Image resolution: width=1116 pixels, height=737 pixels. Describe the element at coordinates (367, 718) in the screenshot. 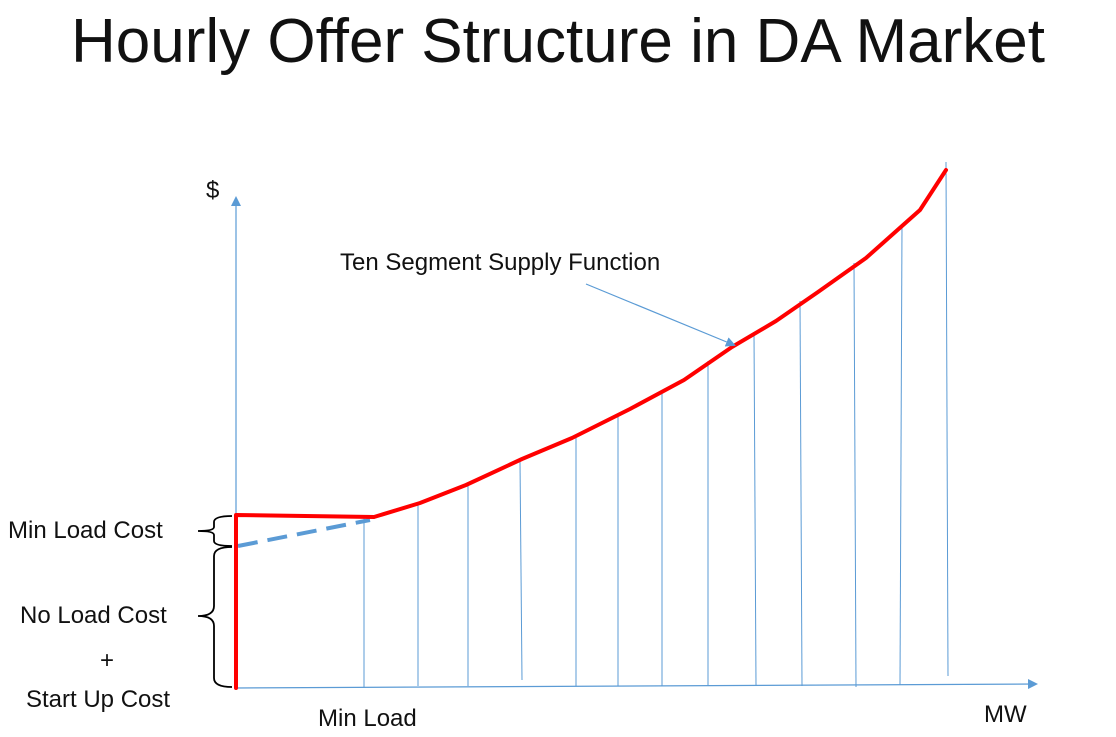

I see `min-load-label: Min Load` at that location.